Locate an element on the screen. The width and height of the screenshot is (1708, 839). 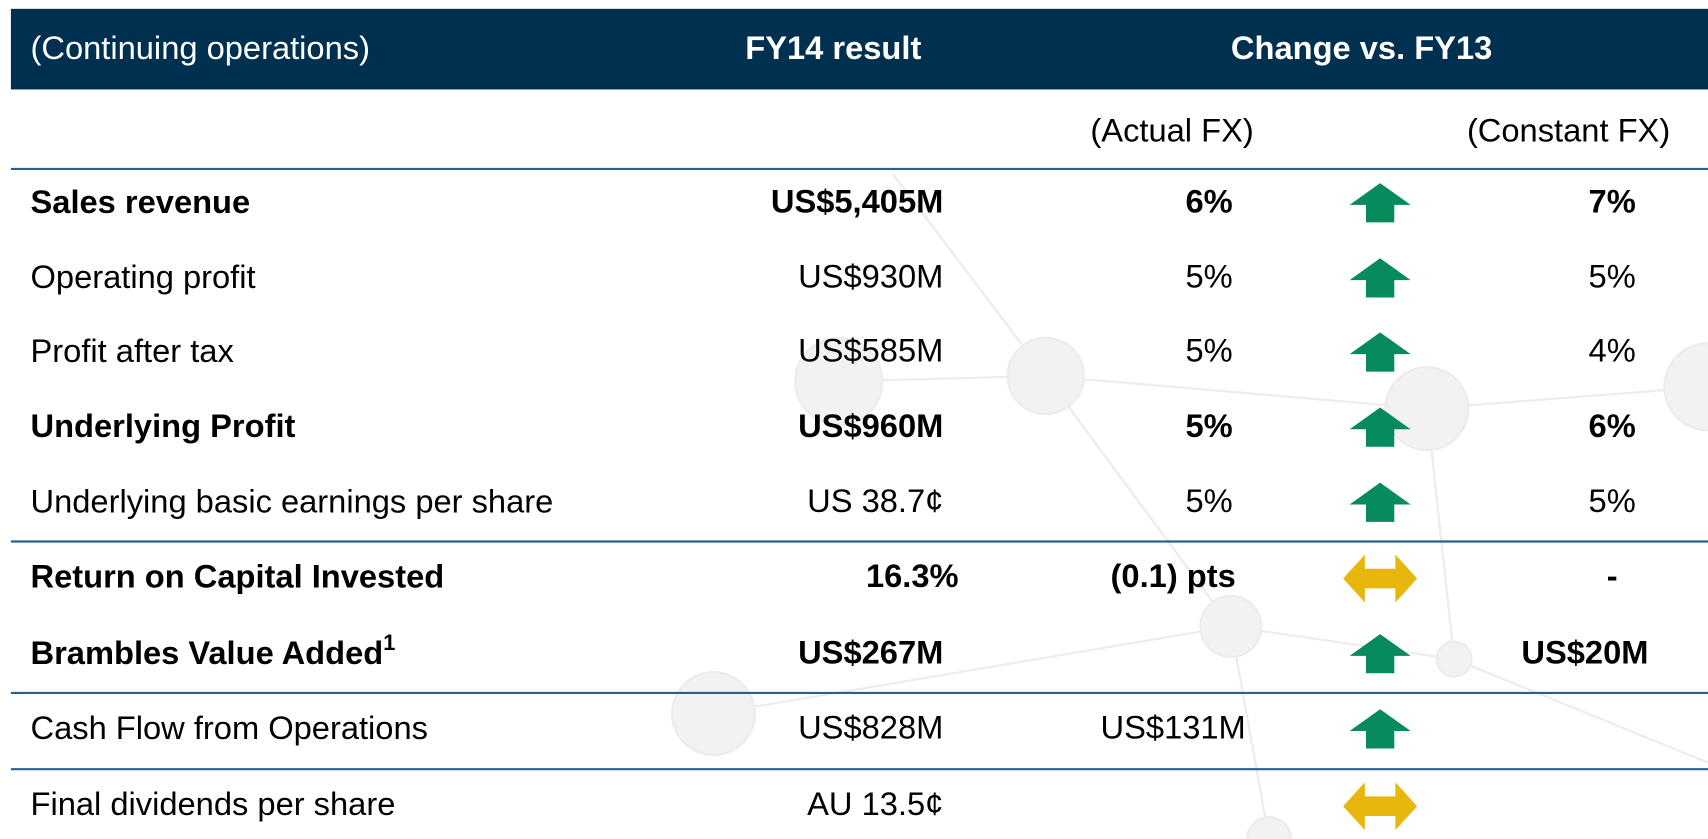
constant-fx-value: 6% is located at coordinates (1612, 425).